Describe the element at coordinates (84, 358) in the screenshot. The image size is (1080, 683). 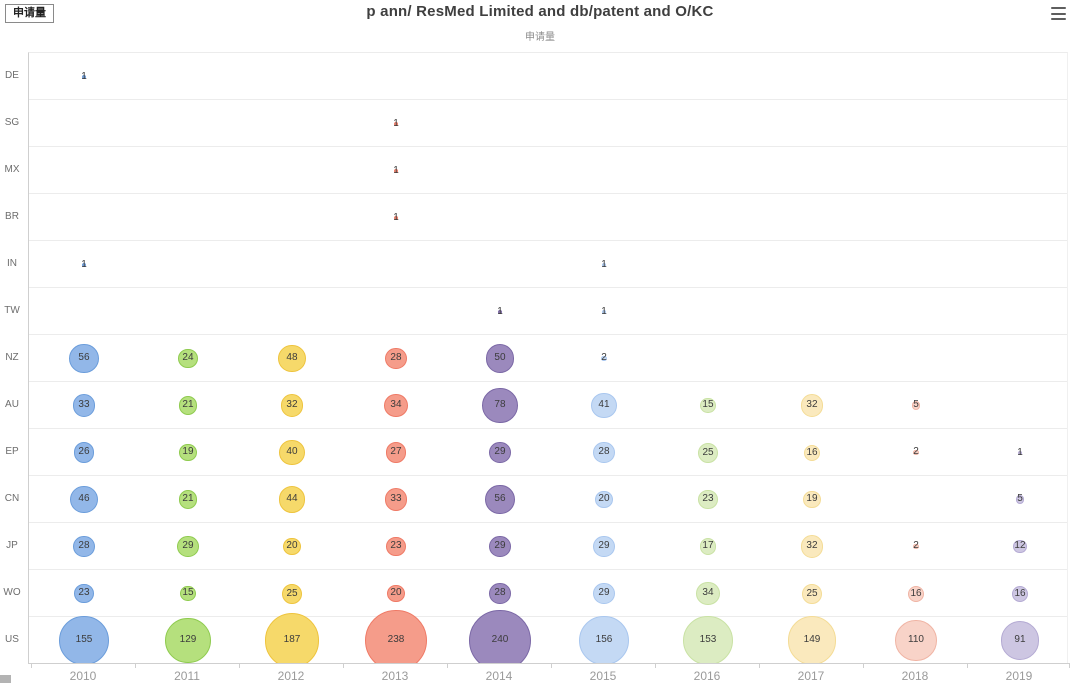
I see `bubble-nz-2010: 56` at that location.